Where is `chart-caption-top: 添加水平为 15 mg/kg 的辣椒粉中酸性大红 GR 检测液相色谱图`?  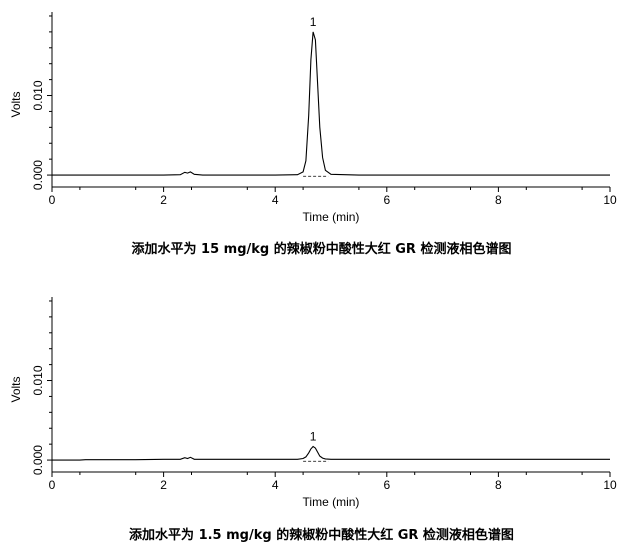 chart-caption-top: 添加水平为 15 mg/kg 的辣椒粉中酸性大红 GR 检测液相色谱图 is located at coordinates (321, 249).